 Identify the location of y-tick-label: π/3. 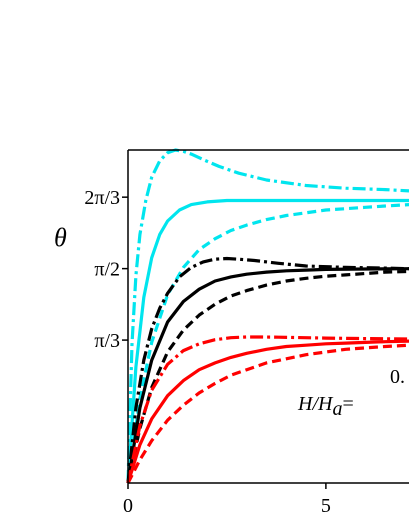
(107, 341).